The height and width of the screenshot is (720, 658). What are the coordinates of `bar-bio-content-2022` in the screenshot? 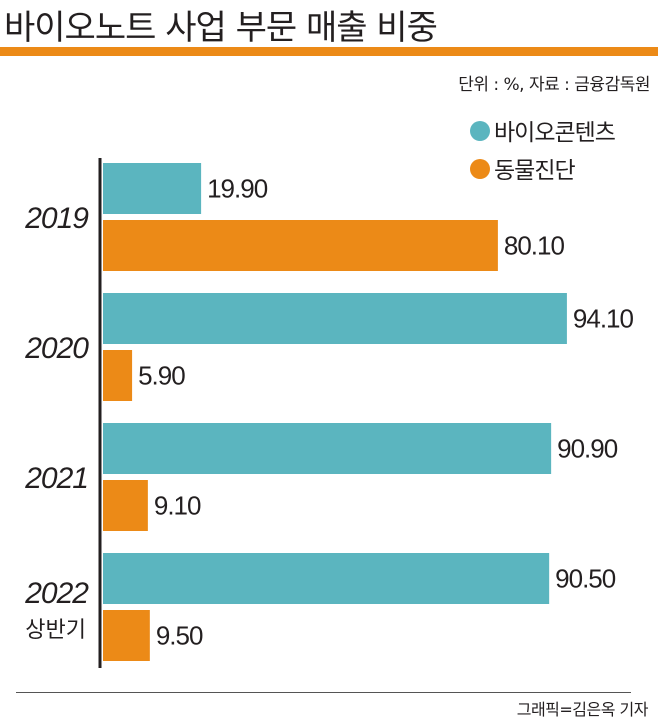 It's located at (326, 578).